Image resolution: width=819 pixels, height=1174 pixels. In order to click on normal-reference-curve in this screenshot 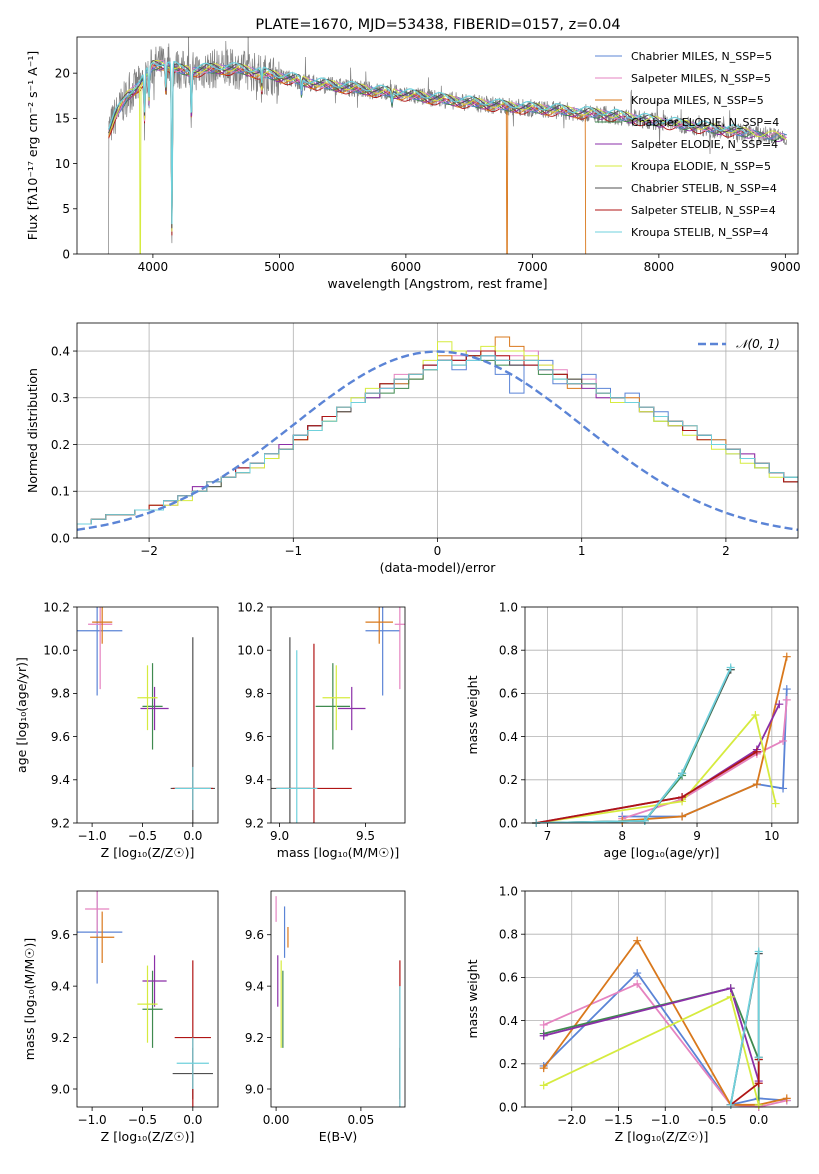, I will do `click(437, 440)`.